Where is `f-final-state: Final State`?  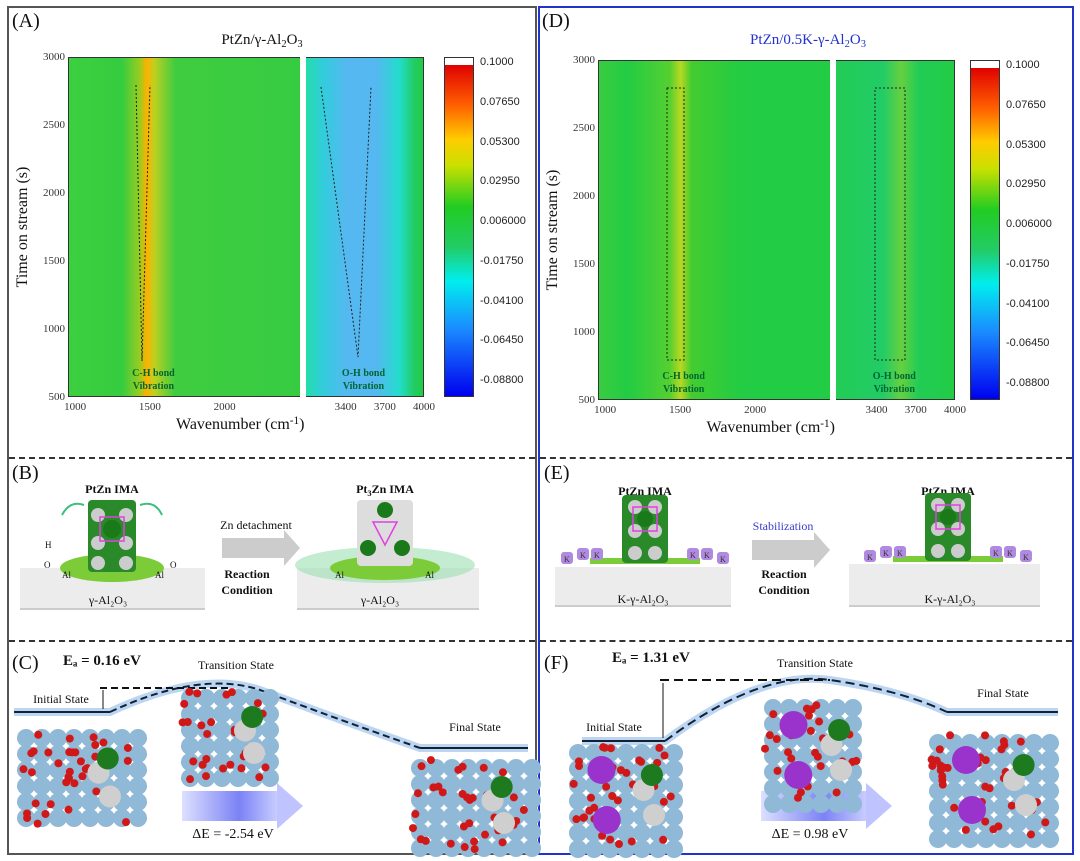 f-final-state: Final State is located at coordinates (1003, 693).